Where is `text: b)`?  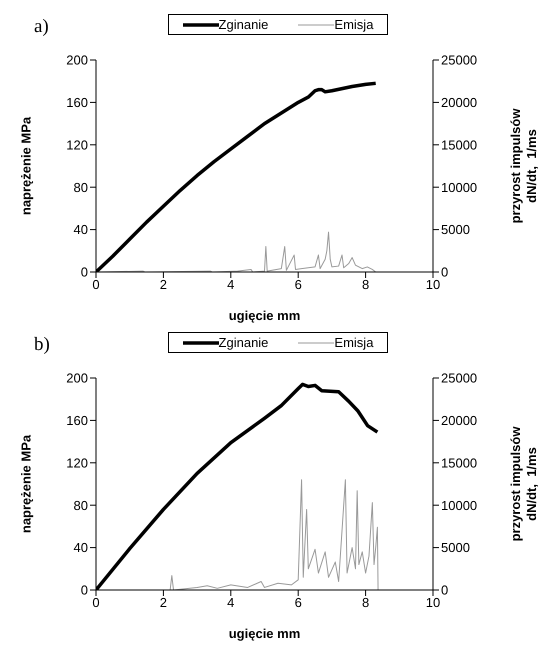
text: b) is located at coordinates (42, 345).